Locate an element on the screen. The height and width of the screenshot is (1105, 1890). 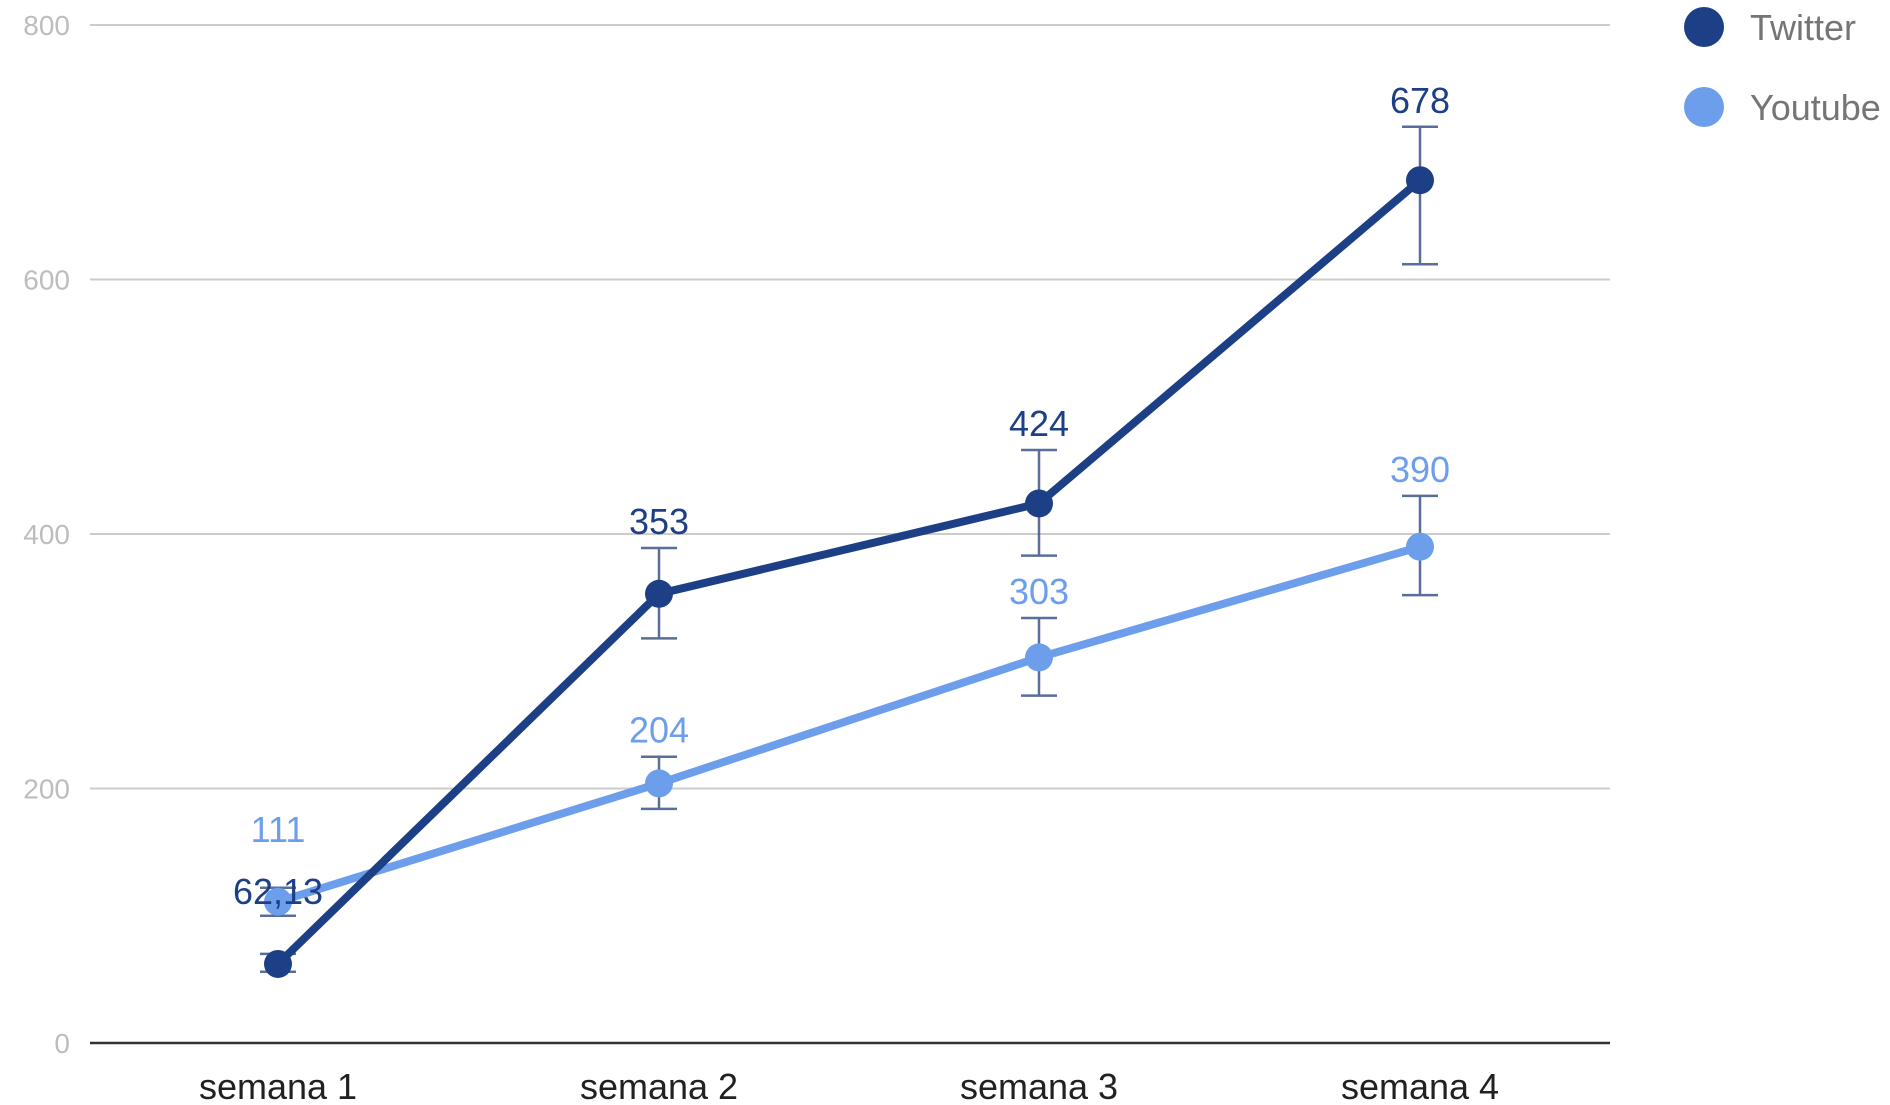
y-tick-label: 400 is located at coordinates (46, 534).